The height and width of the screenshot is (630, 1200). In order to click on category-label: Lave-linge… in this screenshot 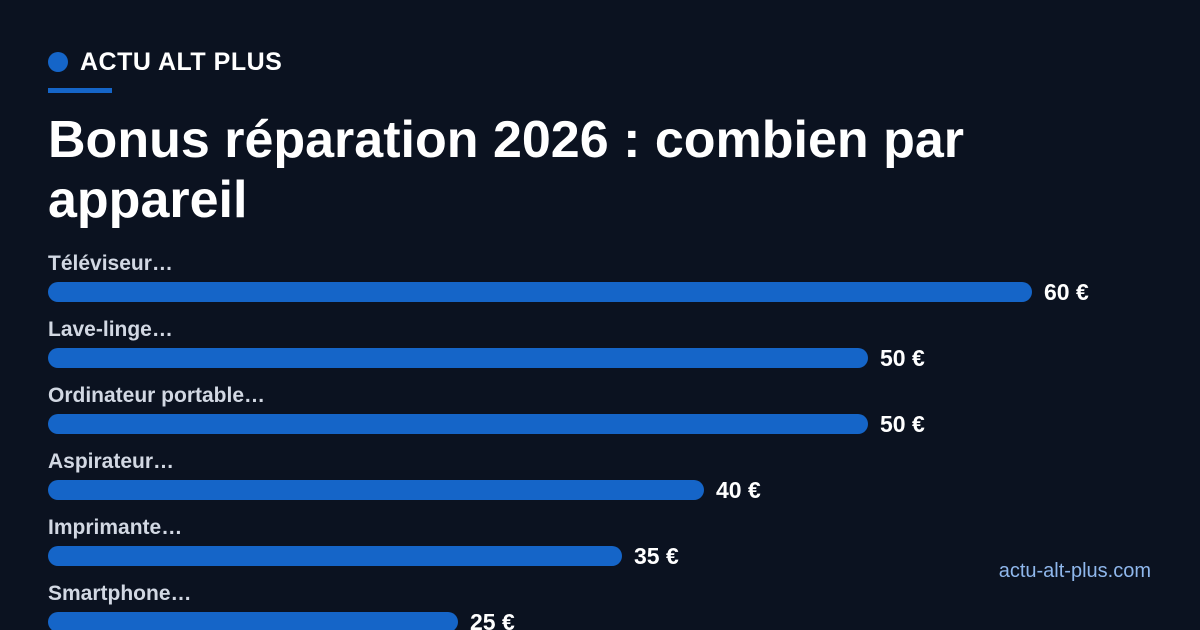, I will do `click(110, 329)`.